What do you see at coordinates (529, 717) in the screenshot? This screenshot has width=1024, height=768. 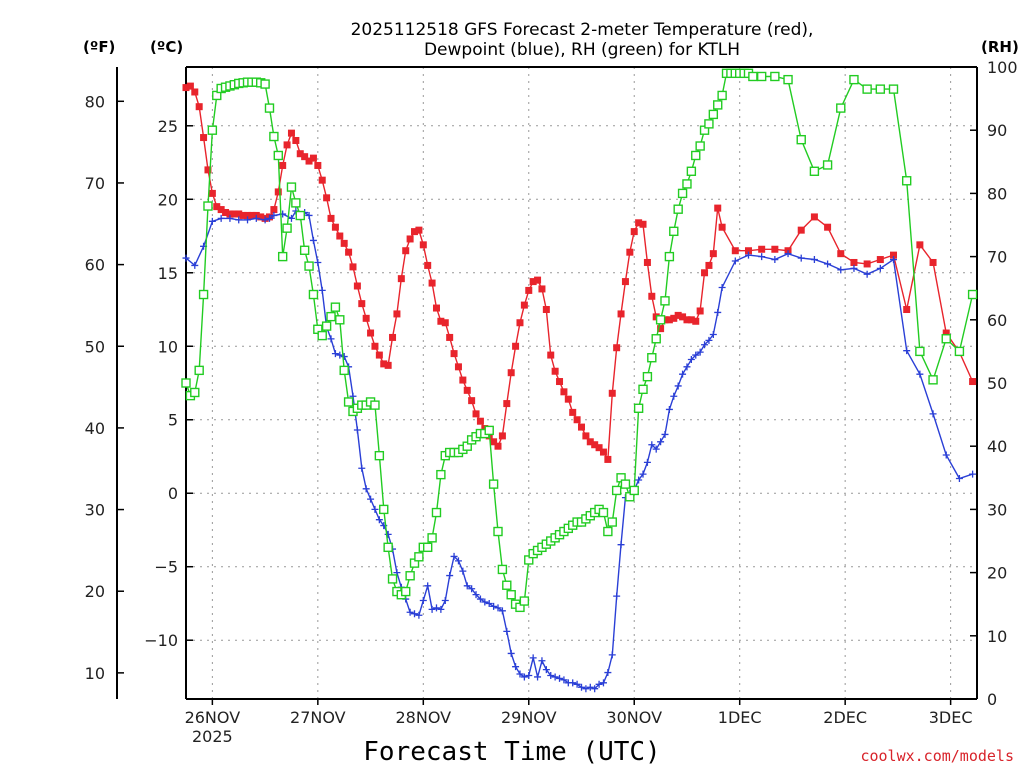 I see `x-tick-label: 29NOV` at bounding box center [529, 717].